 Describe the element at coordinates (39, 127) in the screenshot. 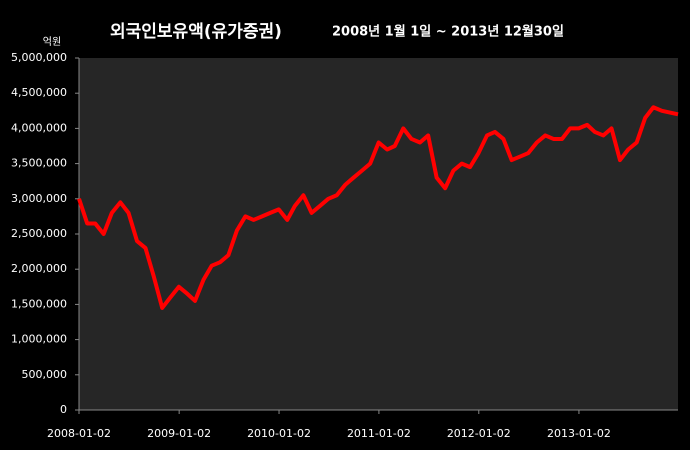

I see `y-tick-label: 4,000,000` at that location.